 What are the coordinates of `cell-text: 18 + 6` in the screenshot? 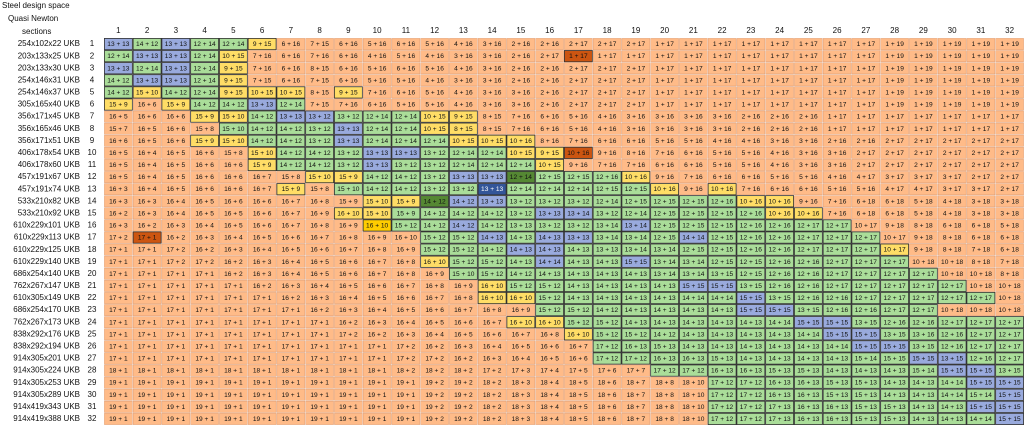 It's located at (607, 383).